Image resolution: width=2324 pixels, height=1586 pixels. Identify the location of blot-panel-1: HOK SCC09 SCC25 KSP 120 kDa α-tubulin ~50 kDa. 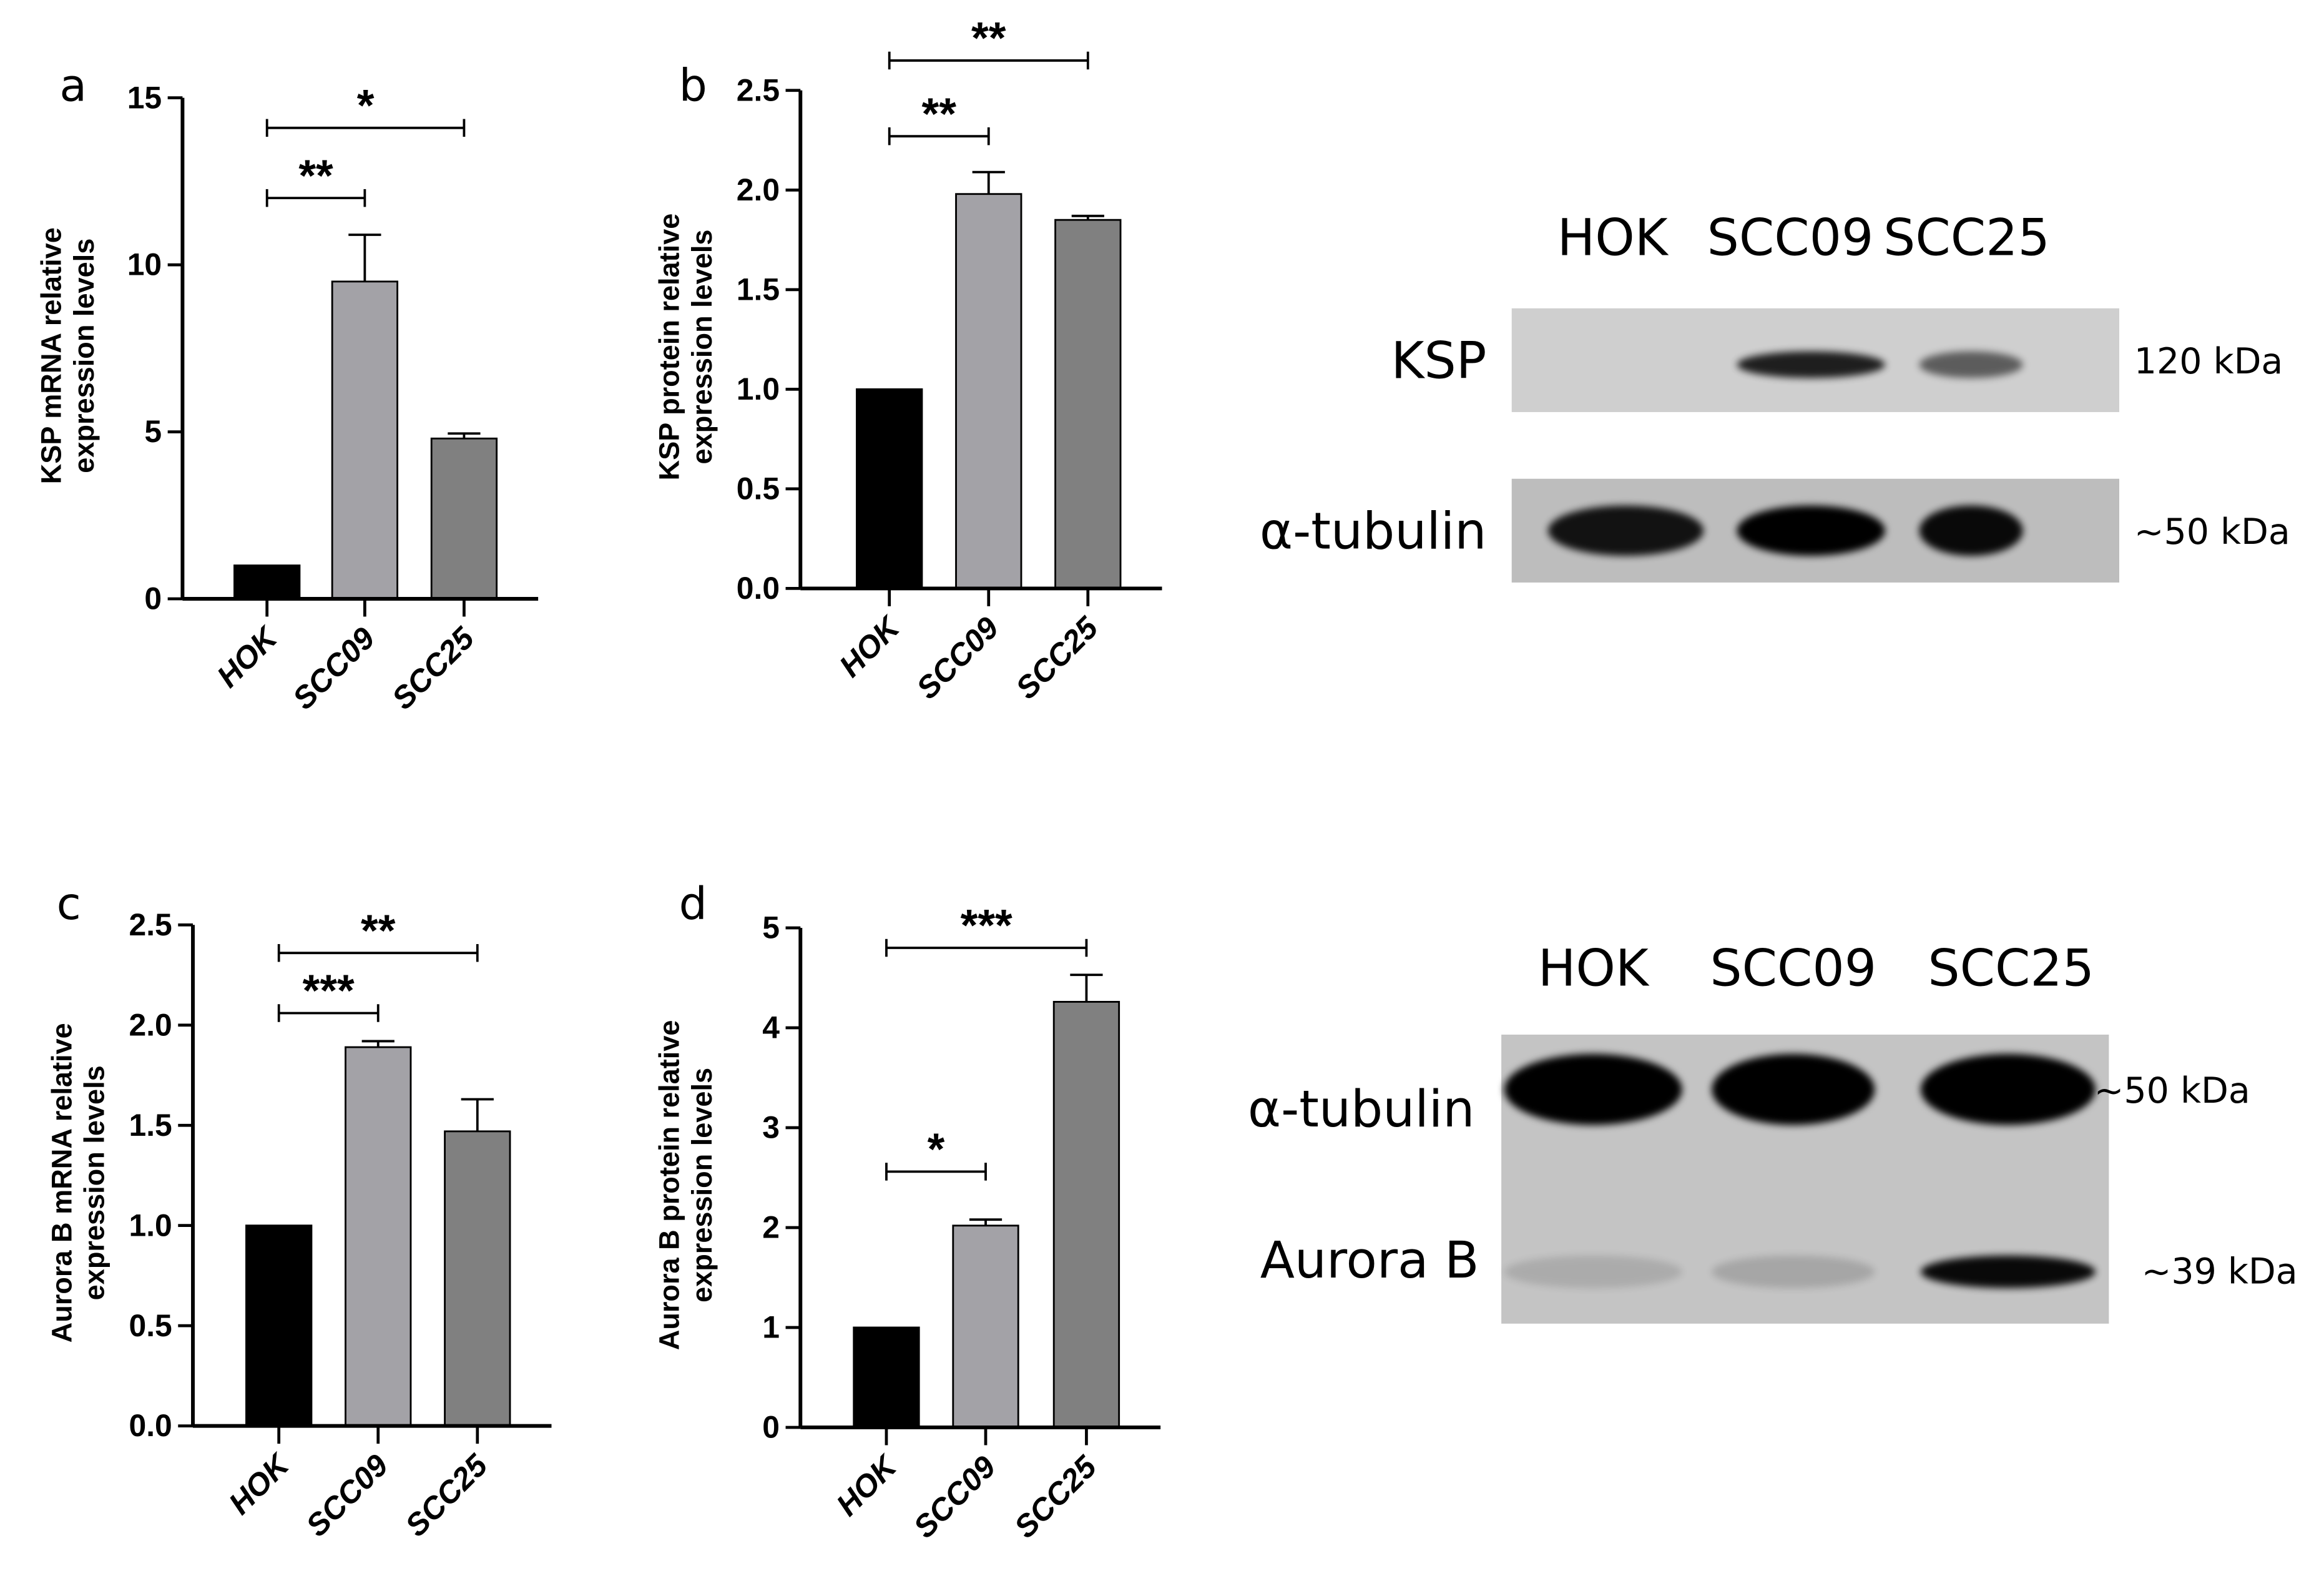
(1775, 396).